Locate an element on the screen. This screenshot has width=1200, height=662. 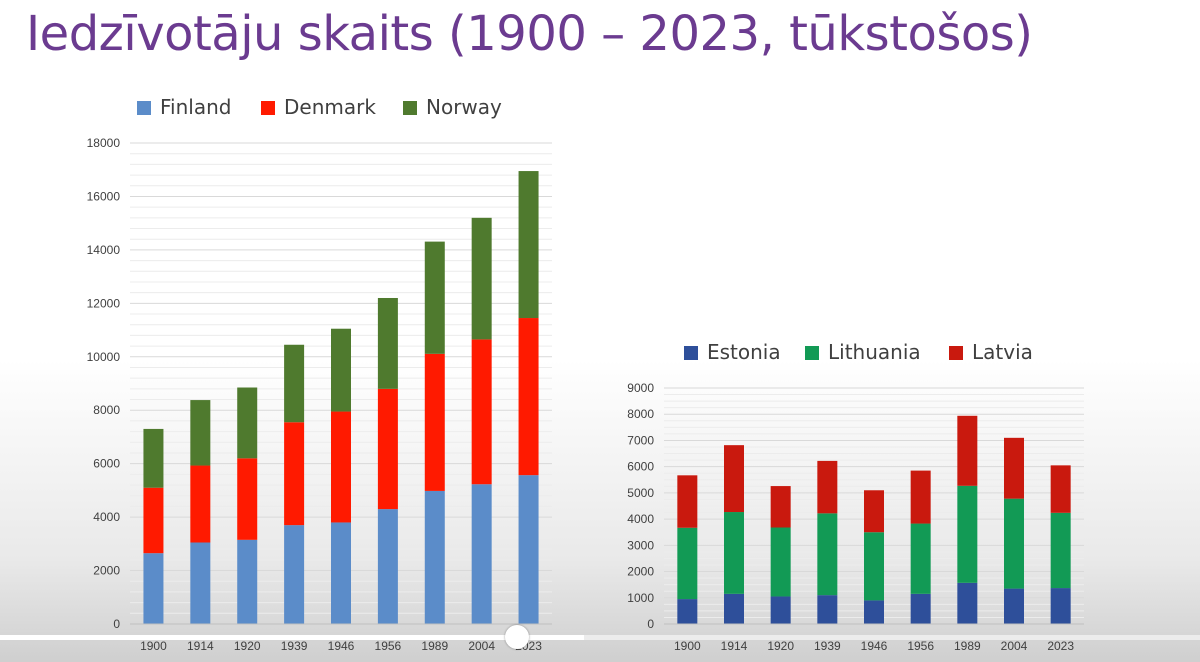
bar-segment-norway-1956 is located at coordinates (387, 343).